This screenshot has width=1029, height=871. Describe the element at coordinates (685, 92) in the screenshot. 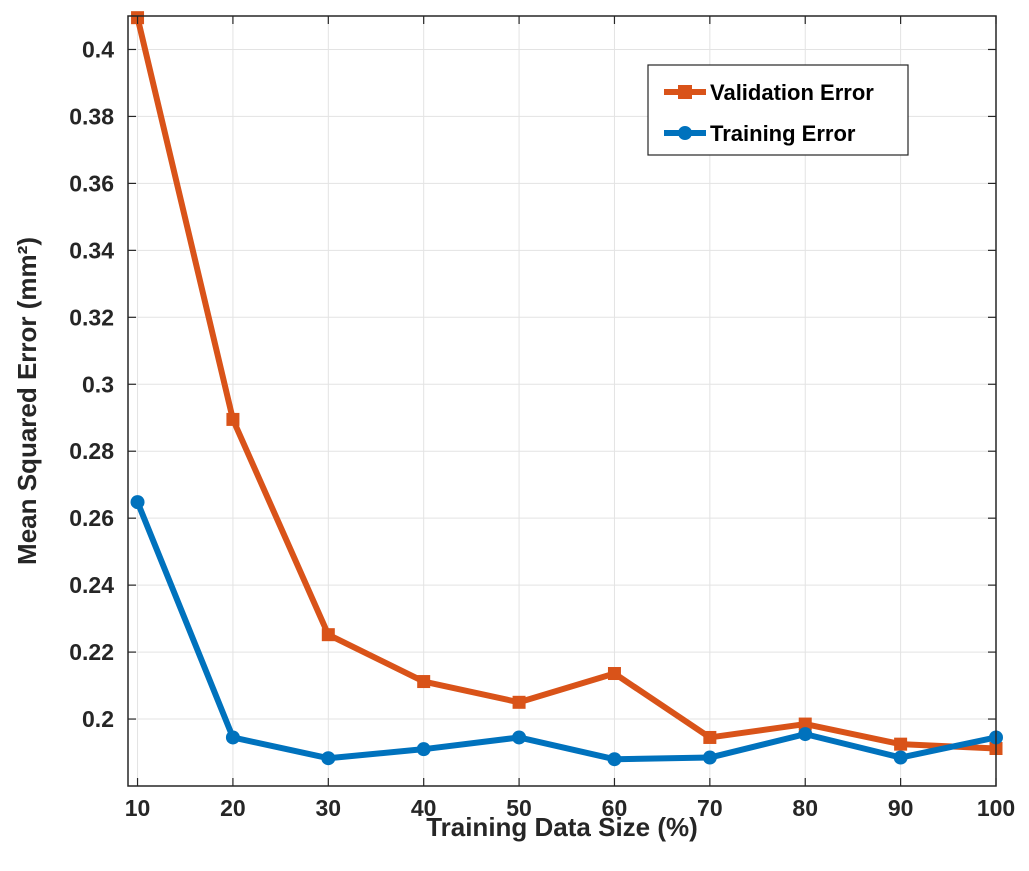

I see `legend-marker-validation-error` at that location.